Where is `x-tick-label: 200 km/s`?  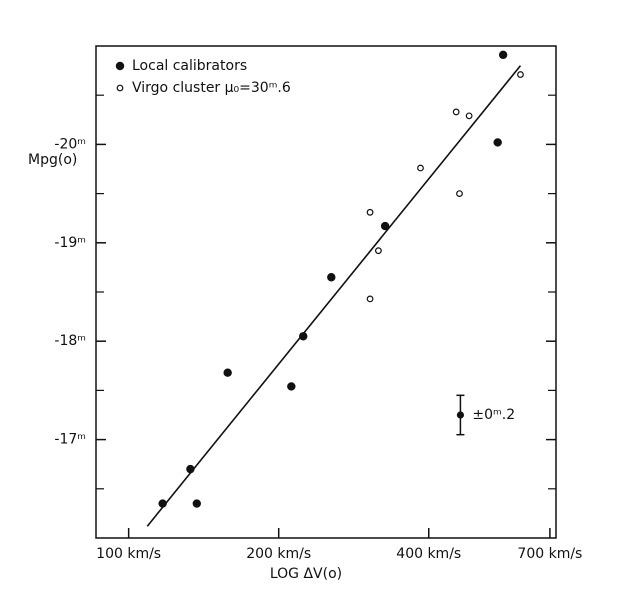 x-tick-label: 200 km/s is located at coordinates (278, 554).